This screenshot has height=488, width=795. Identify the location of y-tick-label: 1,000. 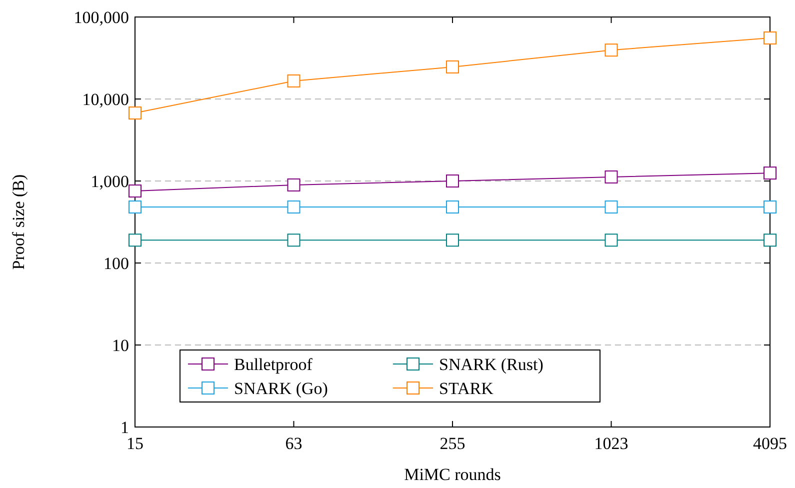
(109, 181).